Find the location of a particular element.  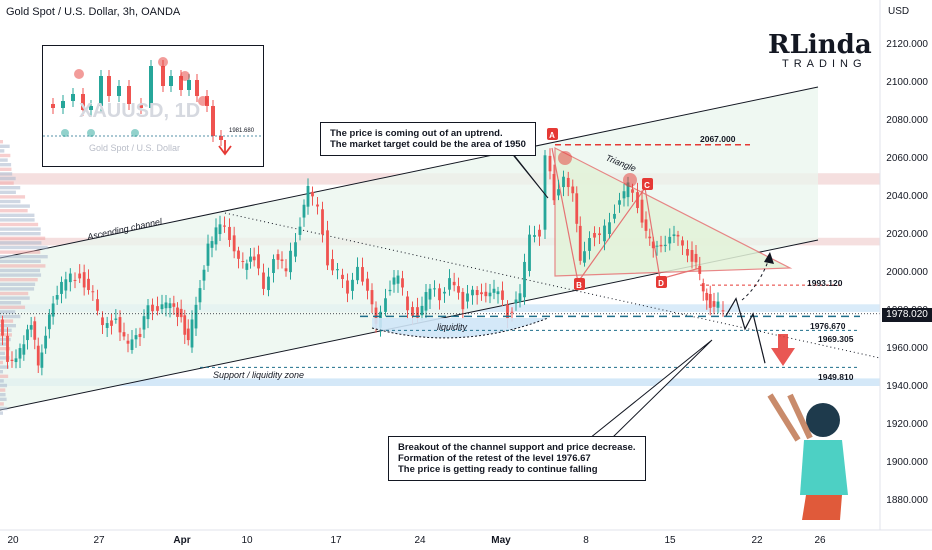

liquidity-label: liquidity is located at coordinates (452, 327).